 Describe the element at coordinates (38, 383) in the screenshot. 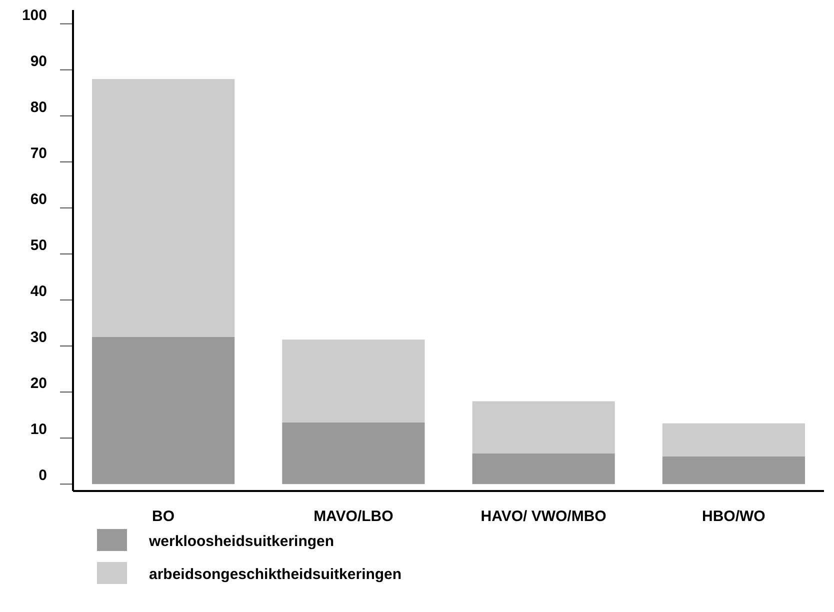

I see `y-tick-label: 20` at that location.